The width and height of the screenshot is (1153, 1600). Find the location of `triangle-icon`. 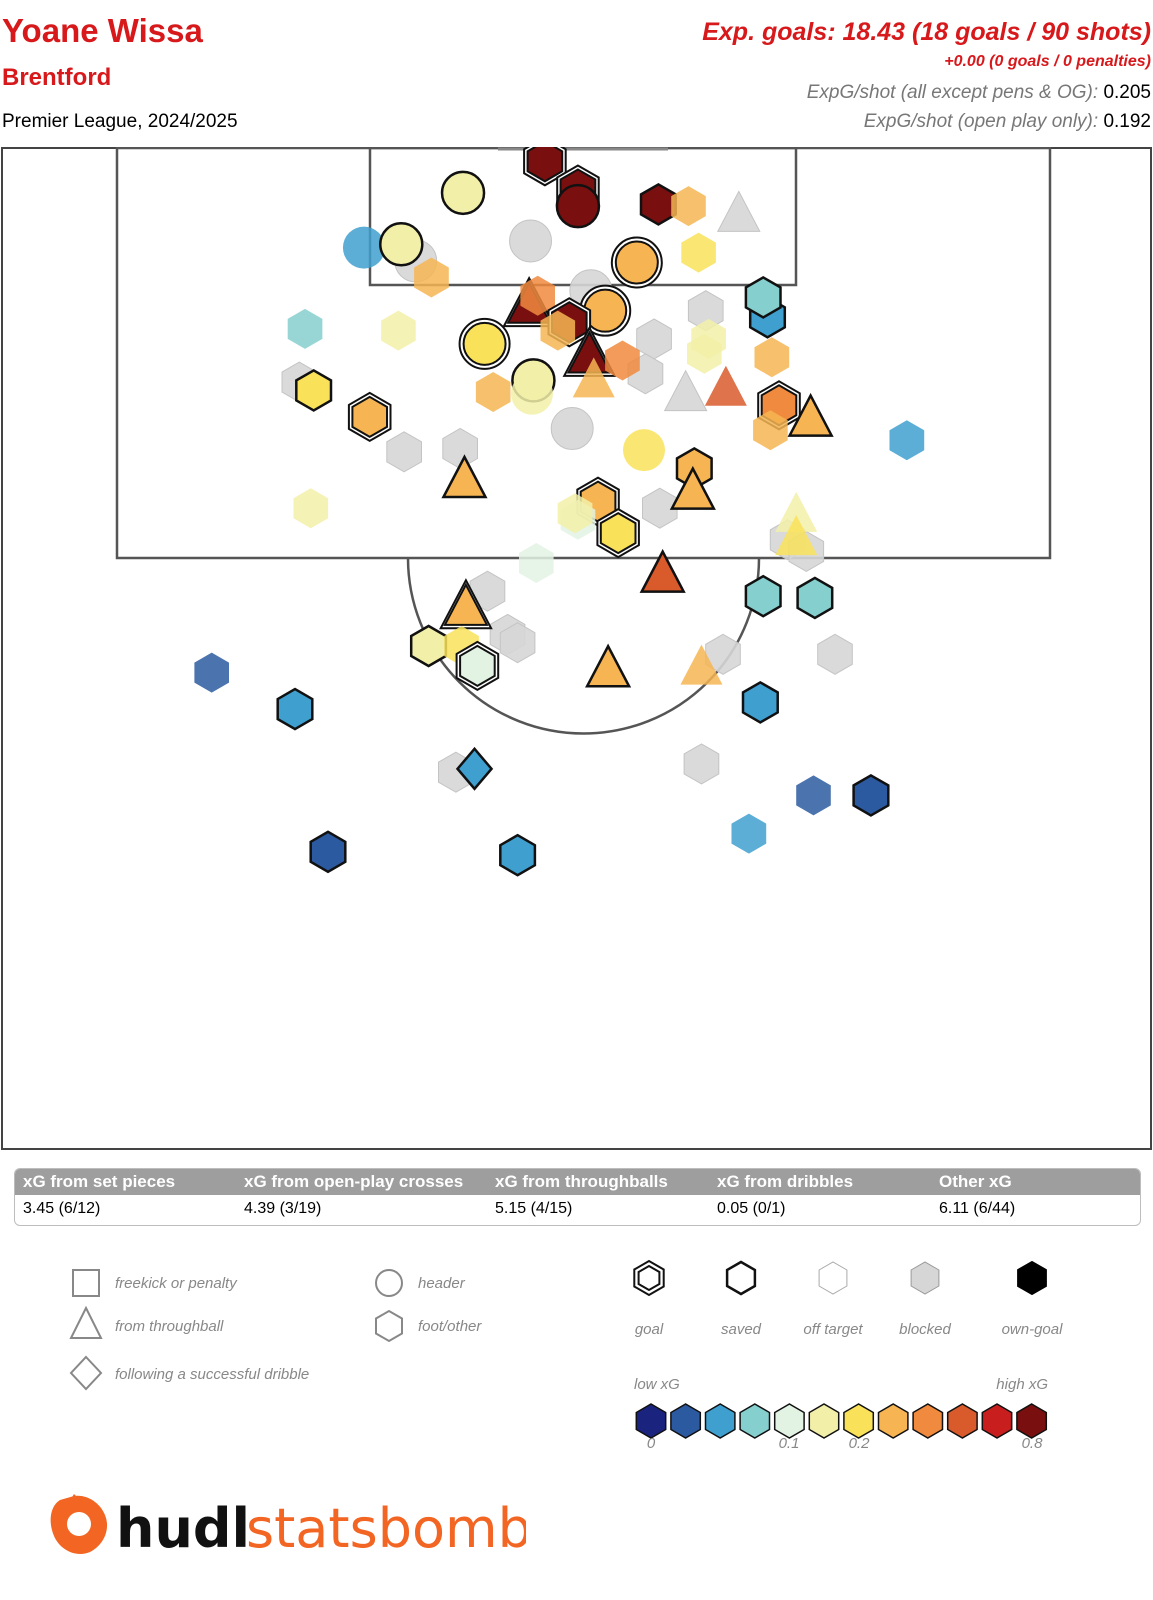

triangle-icon is located at coordinates (86, 1322).